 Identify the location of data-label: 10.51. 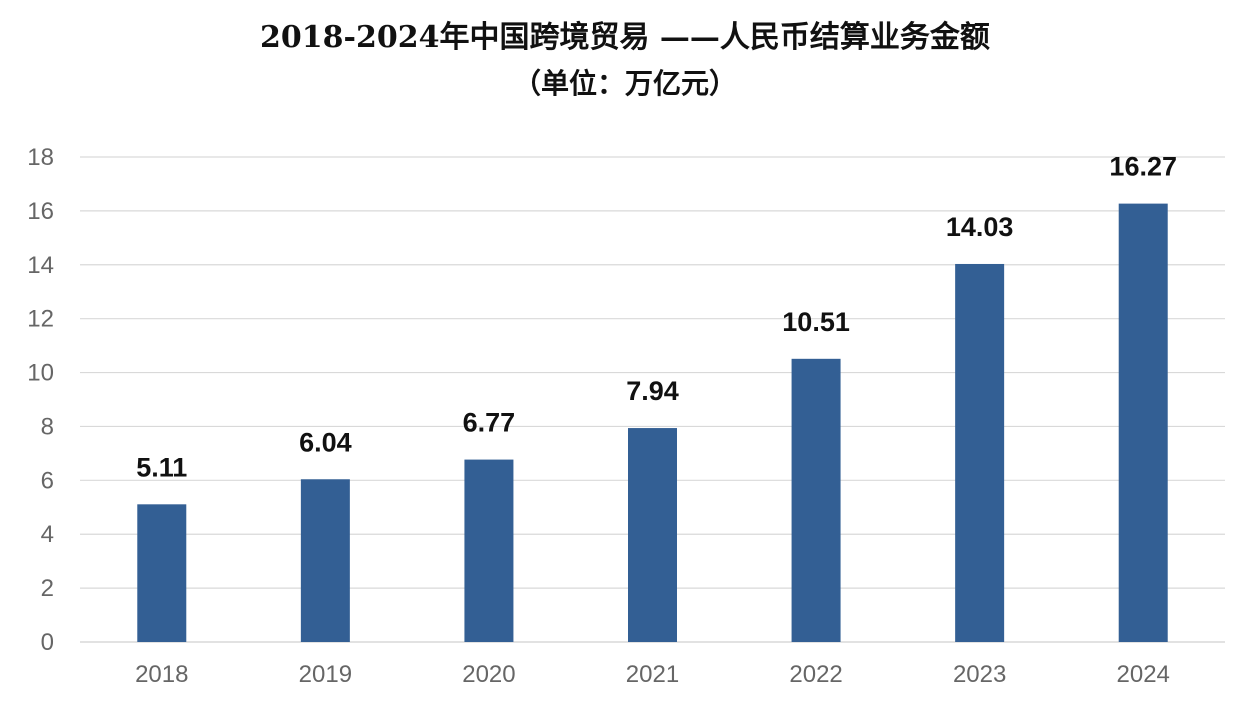
(816, 322).